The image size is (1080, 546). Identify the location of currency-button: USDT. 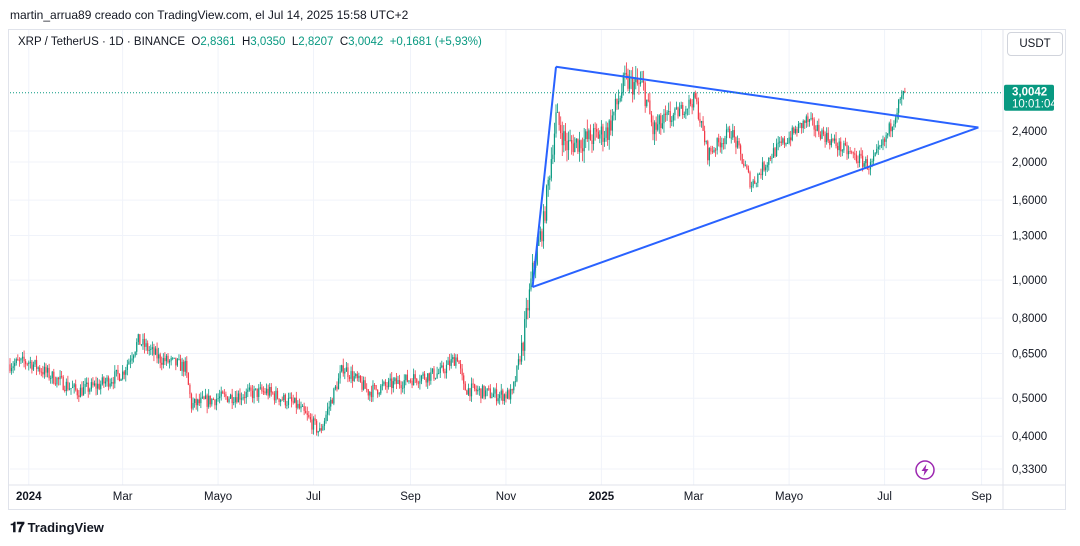
(1035, 44).